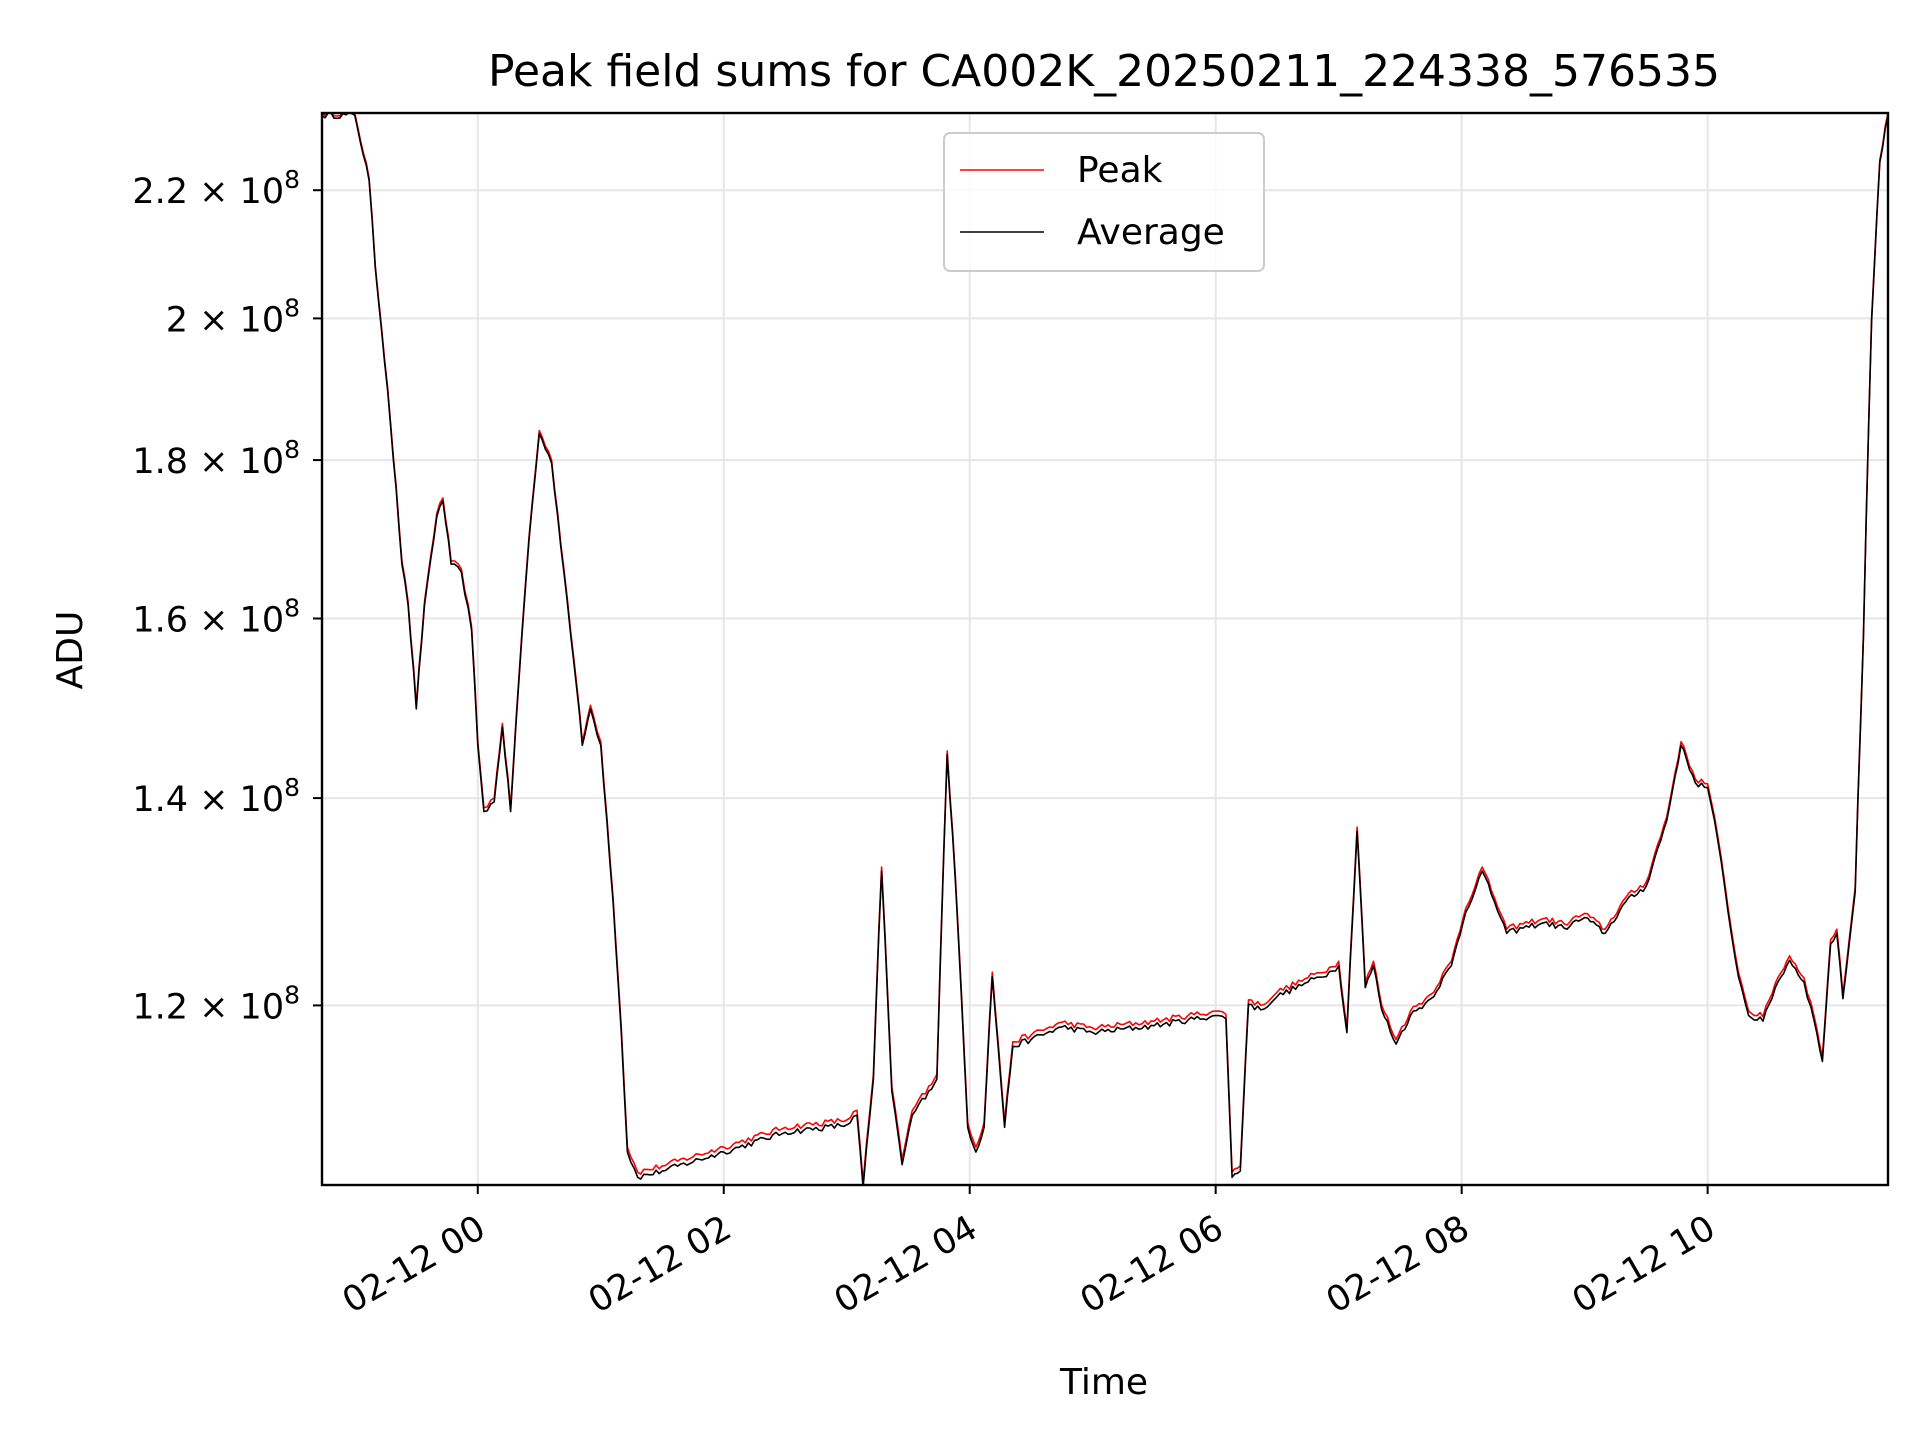 The height and width of the screenshot is (1440, 1920). I want to click on y-axis-label: ADU, so click(70, 650).